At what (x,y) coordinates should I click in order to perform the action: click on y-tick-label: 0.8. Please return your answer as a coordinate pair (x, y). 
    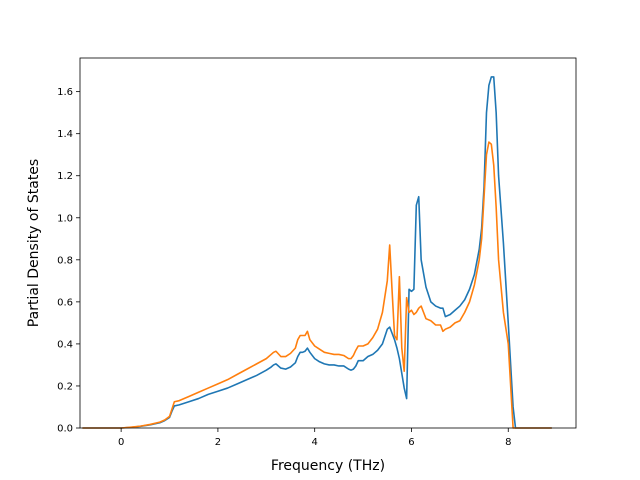
    Looking at the image, I should click on (65, 260).